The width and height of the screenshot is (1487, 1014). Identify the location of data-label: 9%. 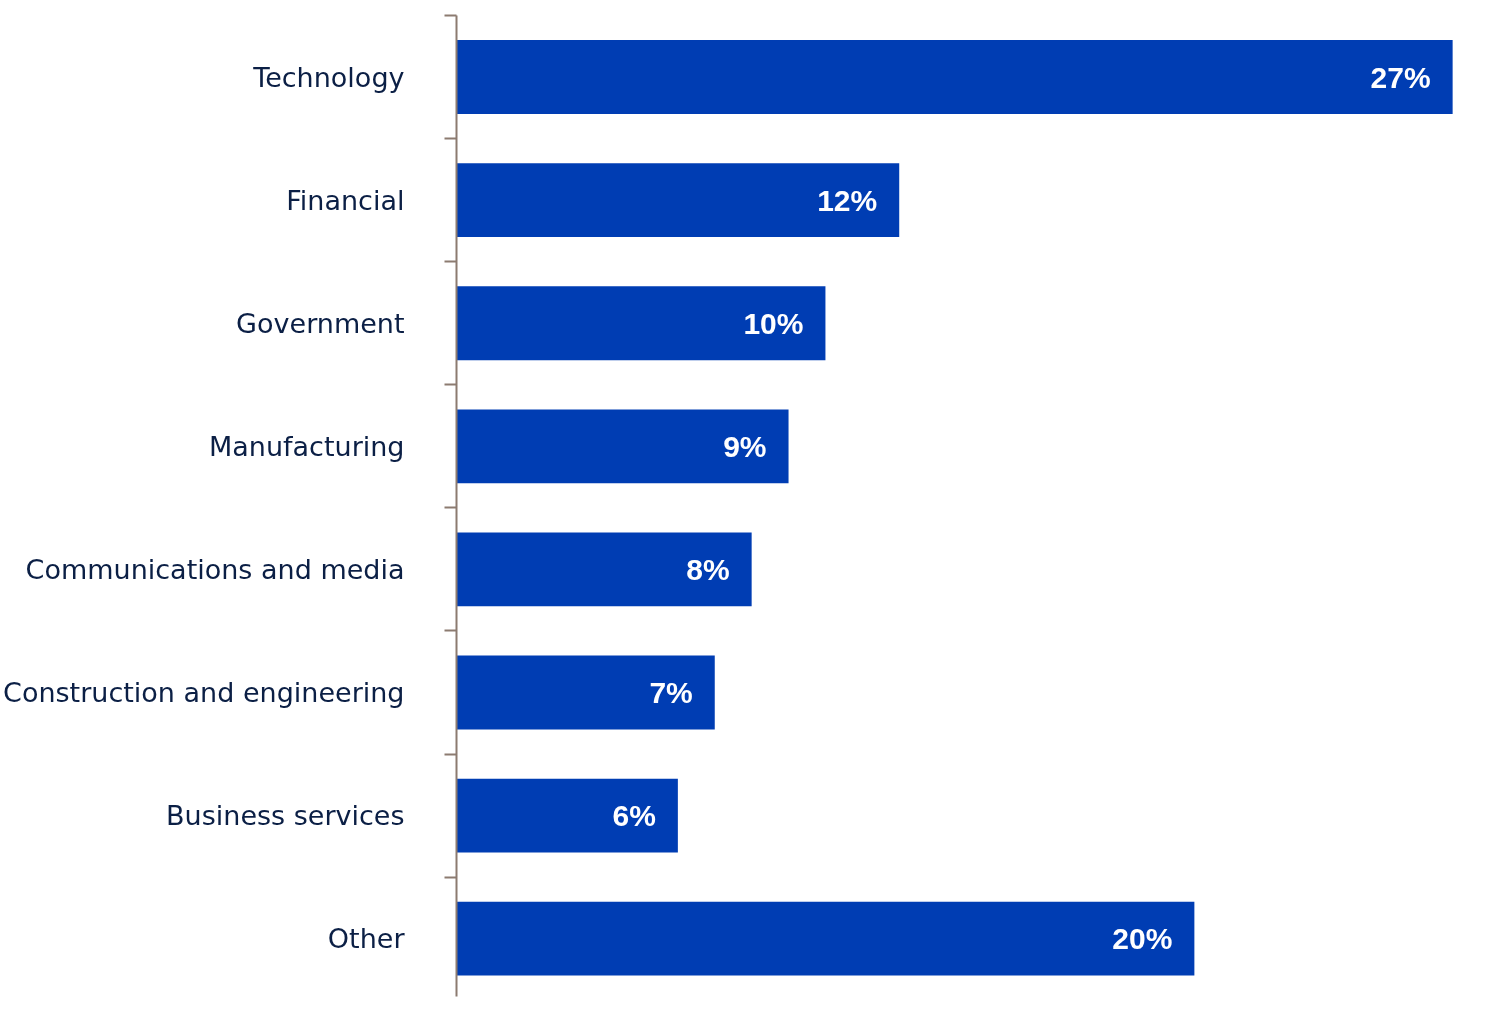
(745, 446).